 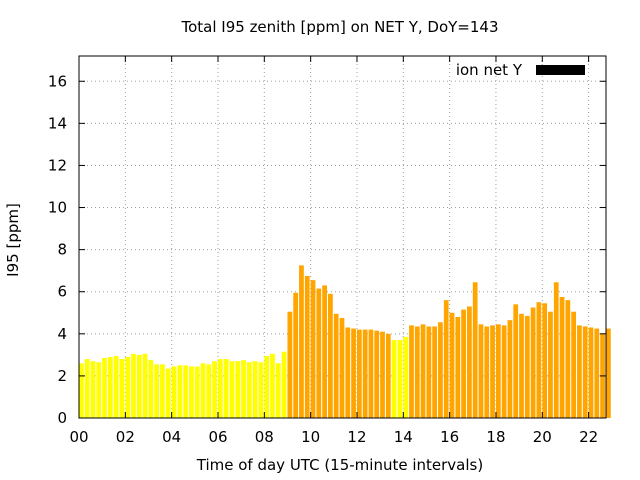 What do you see at coordinates (125, 437) in the screenshot?
I see `x-tick-label: 02` at bounding box center [125, 437].